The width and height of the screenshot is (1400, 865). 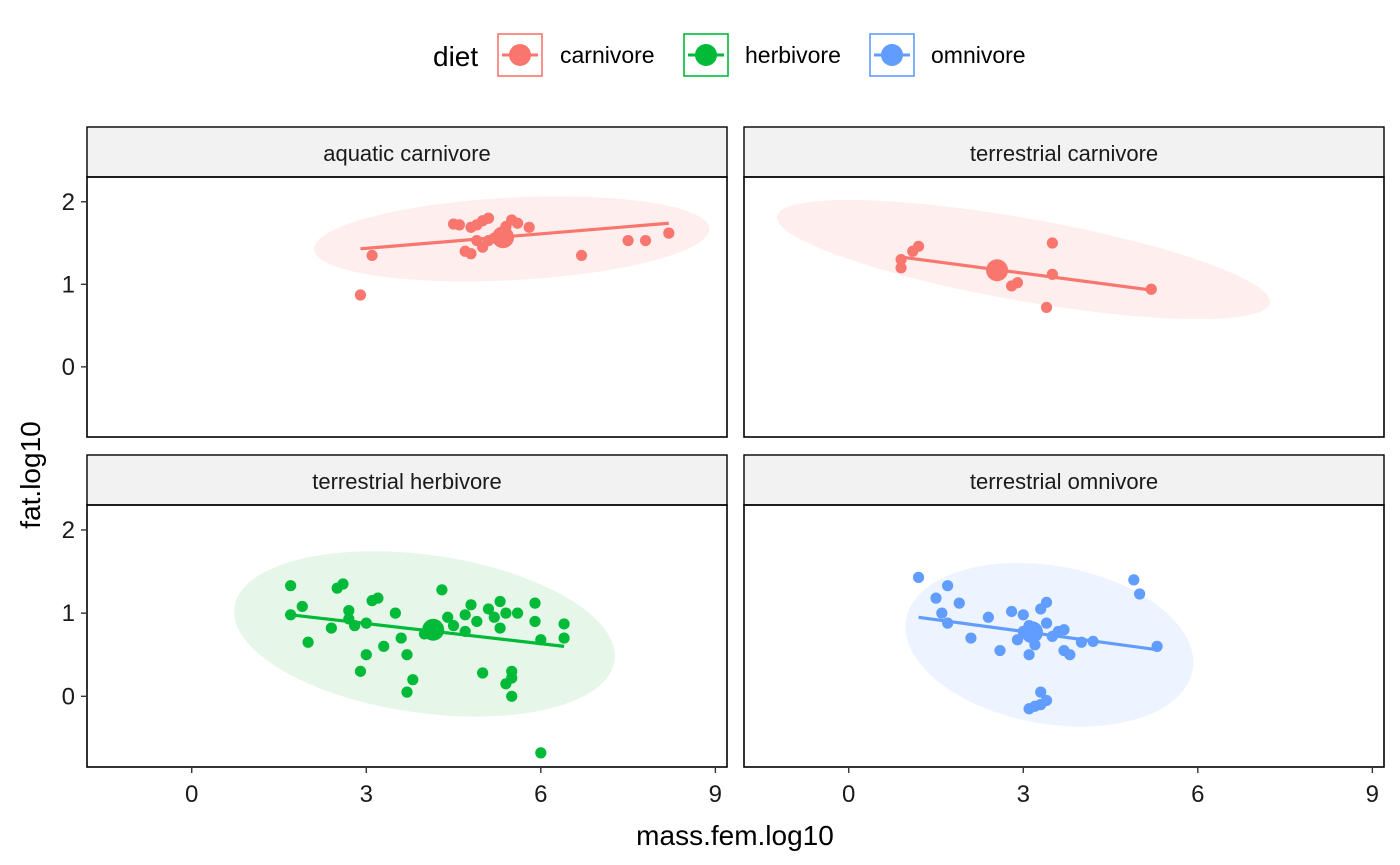 I want to click on legend-title: diet, so click(x=455, y=56).